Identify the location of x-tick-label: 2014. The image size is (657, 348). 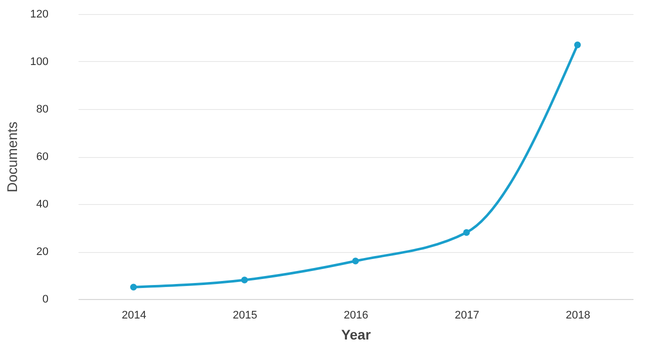
(134, 316).